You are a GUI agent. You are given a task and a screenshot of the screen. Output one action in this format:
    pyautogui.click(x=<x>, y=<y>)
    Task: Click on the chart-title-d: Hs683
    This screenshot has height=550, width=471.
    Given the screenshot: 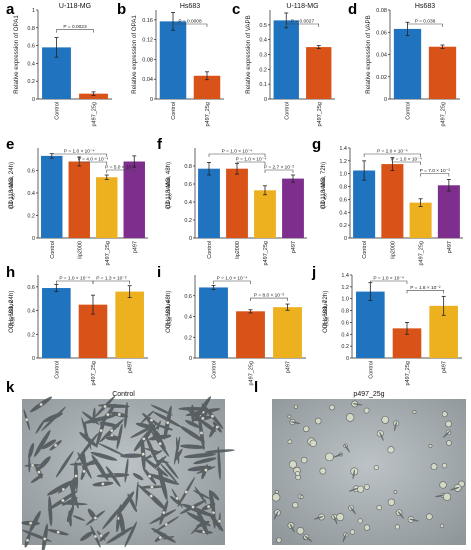 What is the action you would take?
    pyautogui.click(x=425, y=6)
    